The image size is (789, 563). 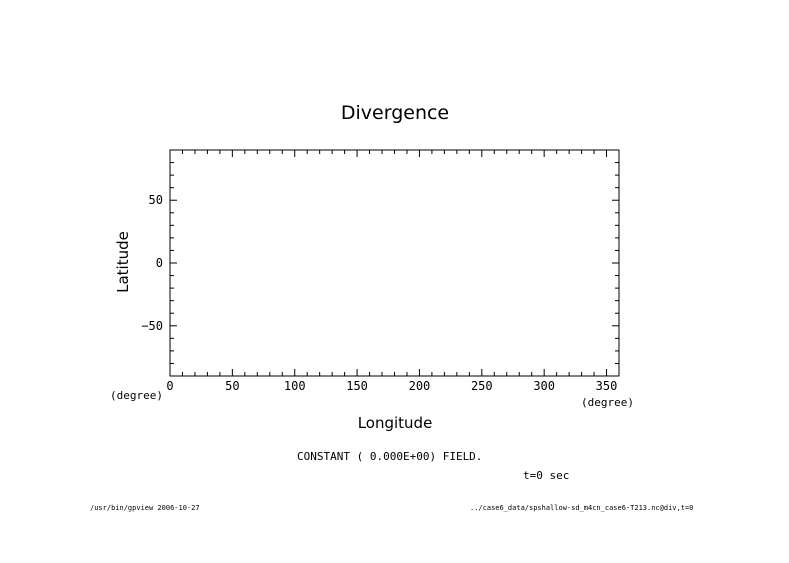 I want to click on y-tick-label: −50, so click(x=152, y=326).